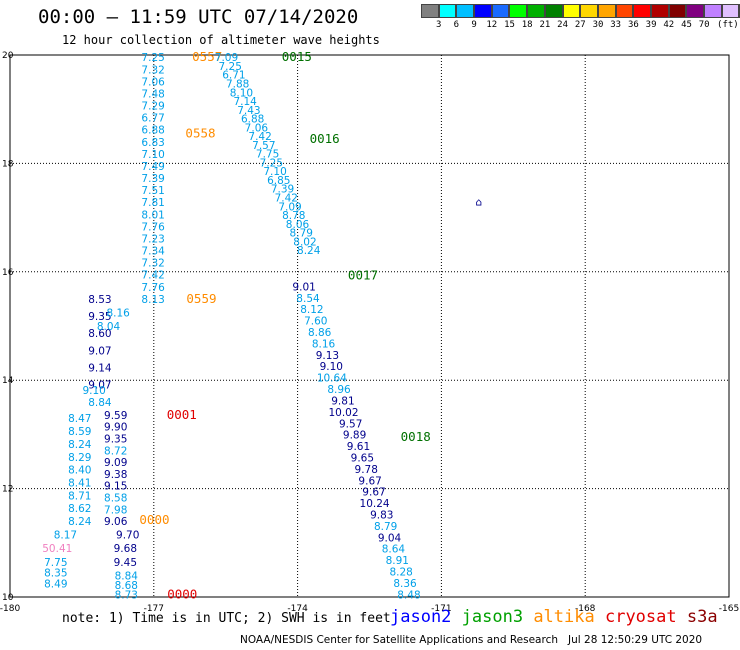 The image size is (740, 650). What do you see at coordinates (100, 369) in the screenshot?
I see `wave-height-label: 9.14` at bounding box center [100, 369].